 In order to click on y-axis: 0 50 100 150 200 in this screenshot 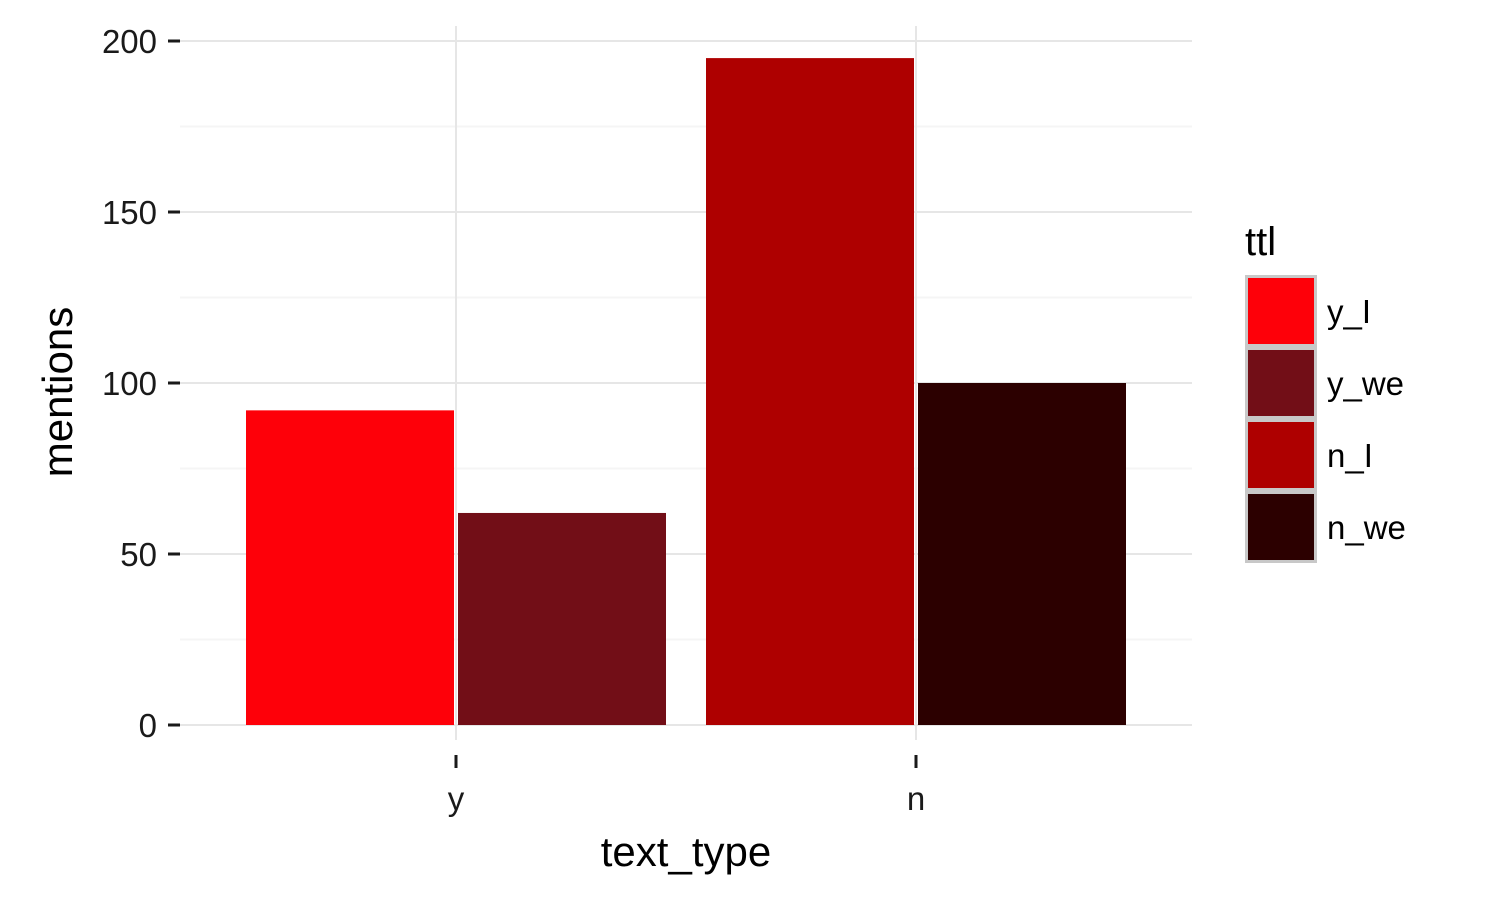, I will do `click(141, 383)`.